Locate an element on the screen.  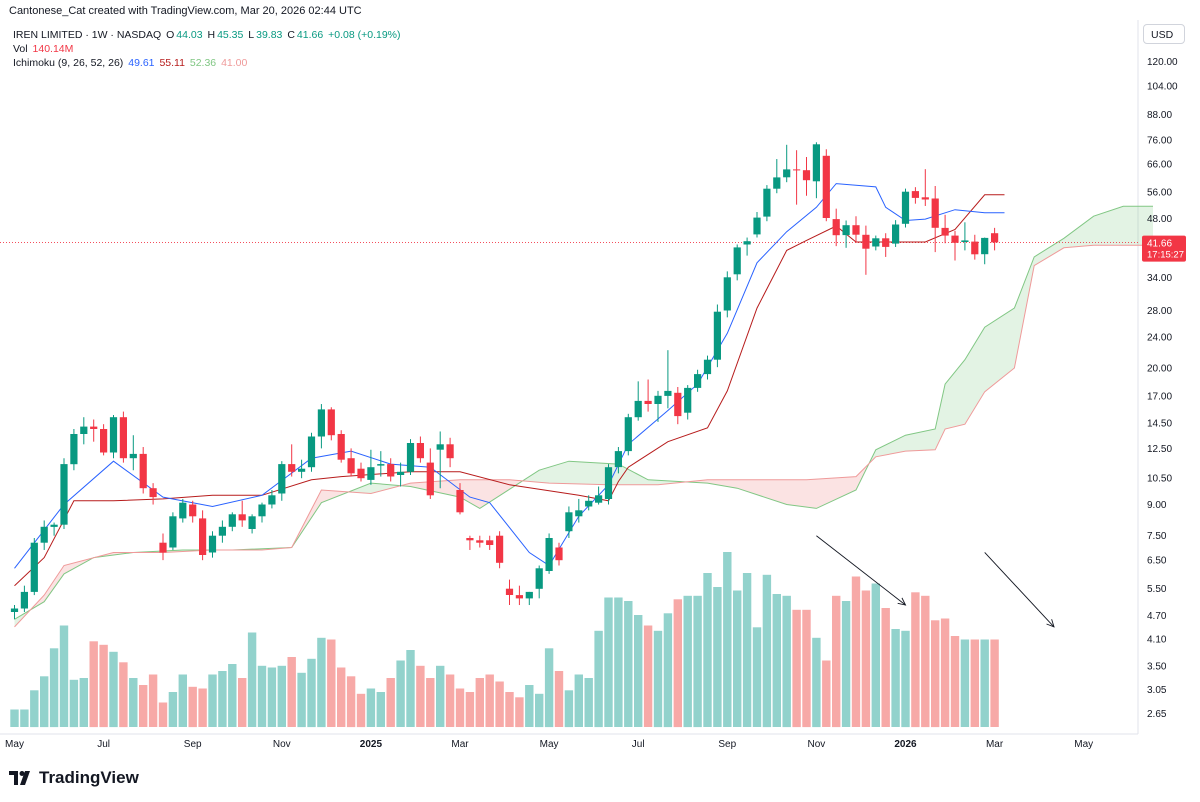
price-tick-label: 6.50 is located at coordinates (1157, 561).